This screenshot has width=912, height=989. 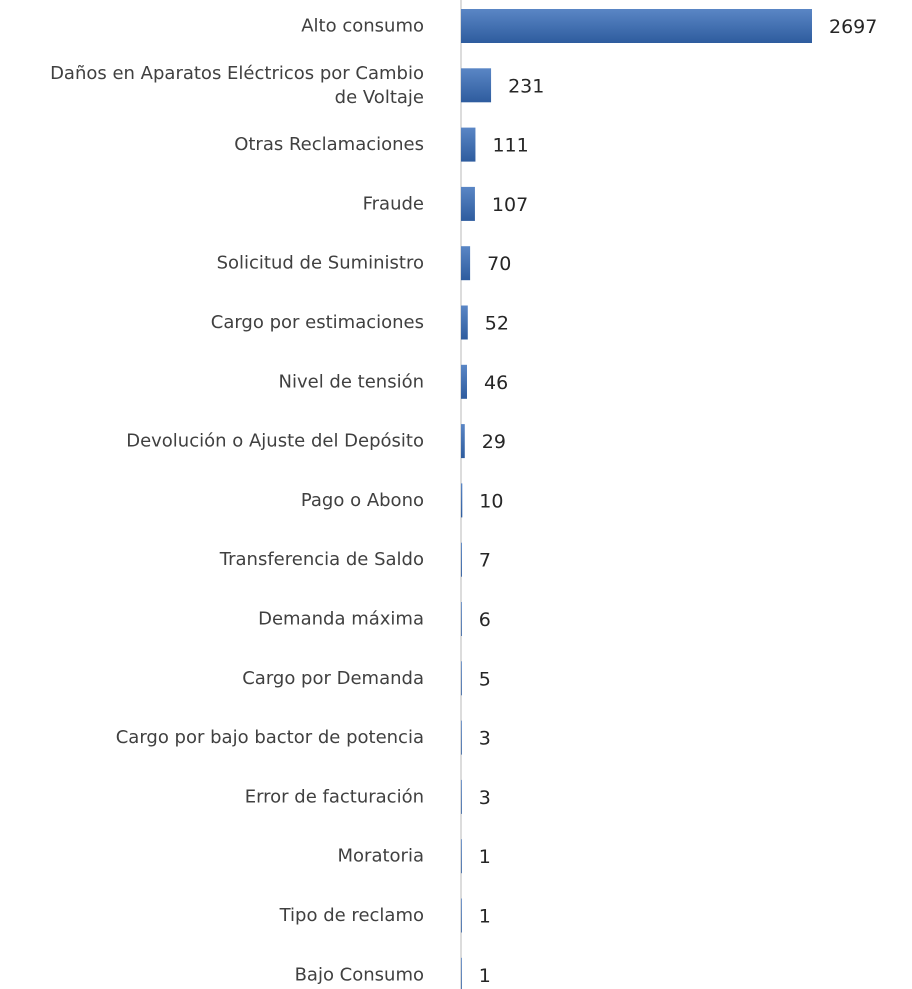 What do you see at coordinates (381, 856) in the screenshot?
I see `category-label: Moratoria` at bounding box center [381, 856].